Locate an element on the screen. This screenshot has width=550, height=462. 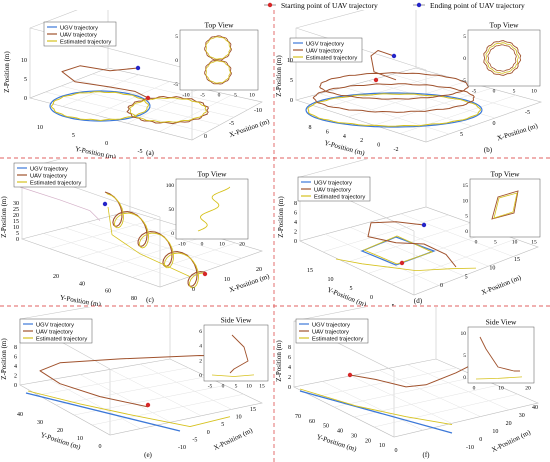
y-tick: 20 is located at coordinates (60, 431).